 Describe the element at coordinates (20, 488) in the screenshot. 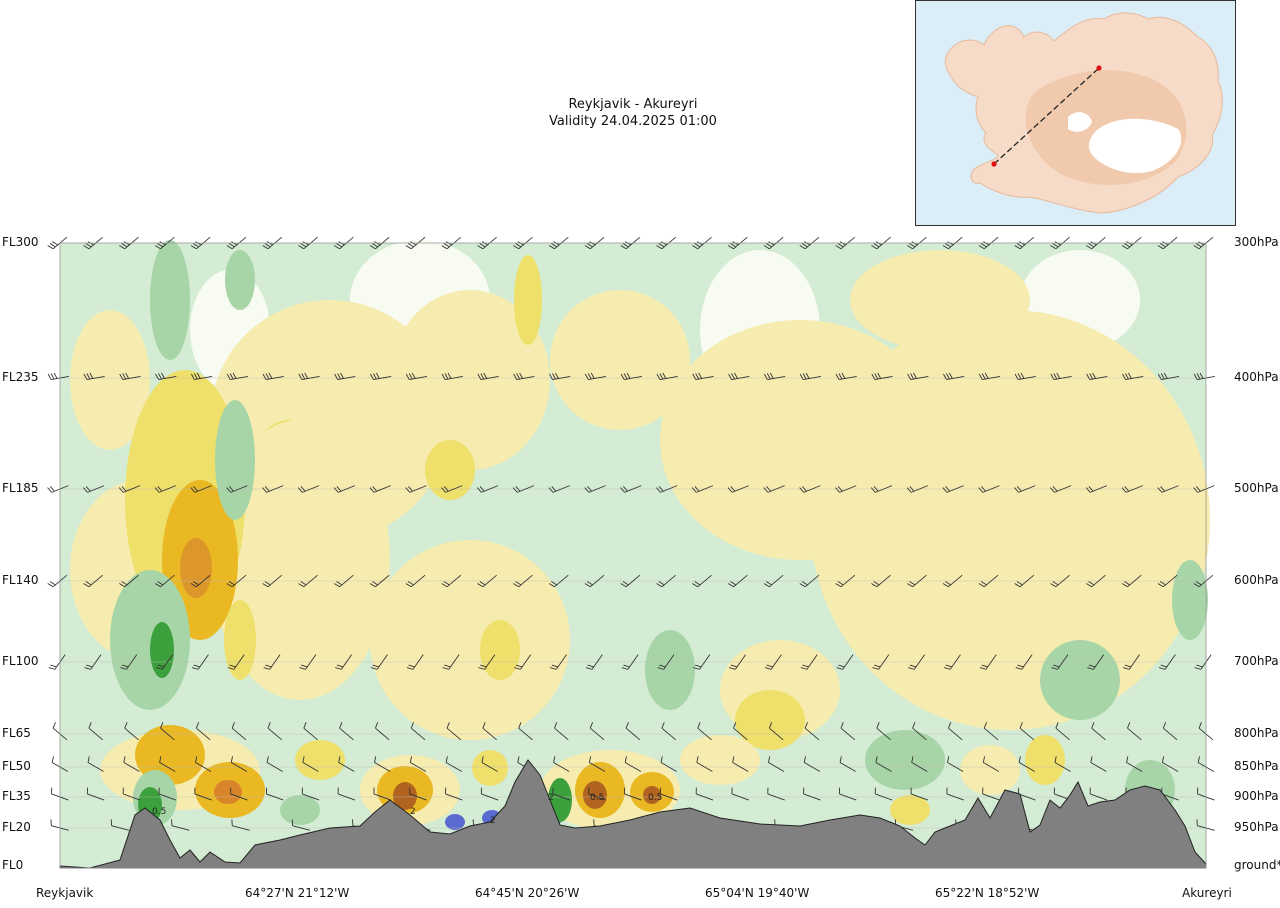

I see `flight-level-label: FL185` at that location.